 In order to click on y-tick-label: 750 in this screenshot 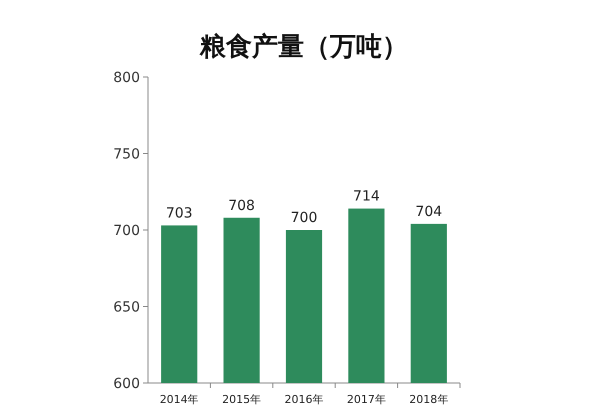, I will do `click(126, 154)`.